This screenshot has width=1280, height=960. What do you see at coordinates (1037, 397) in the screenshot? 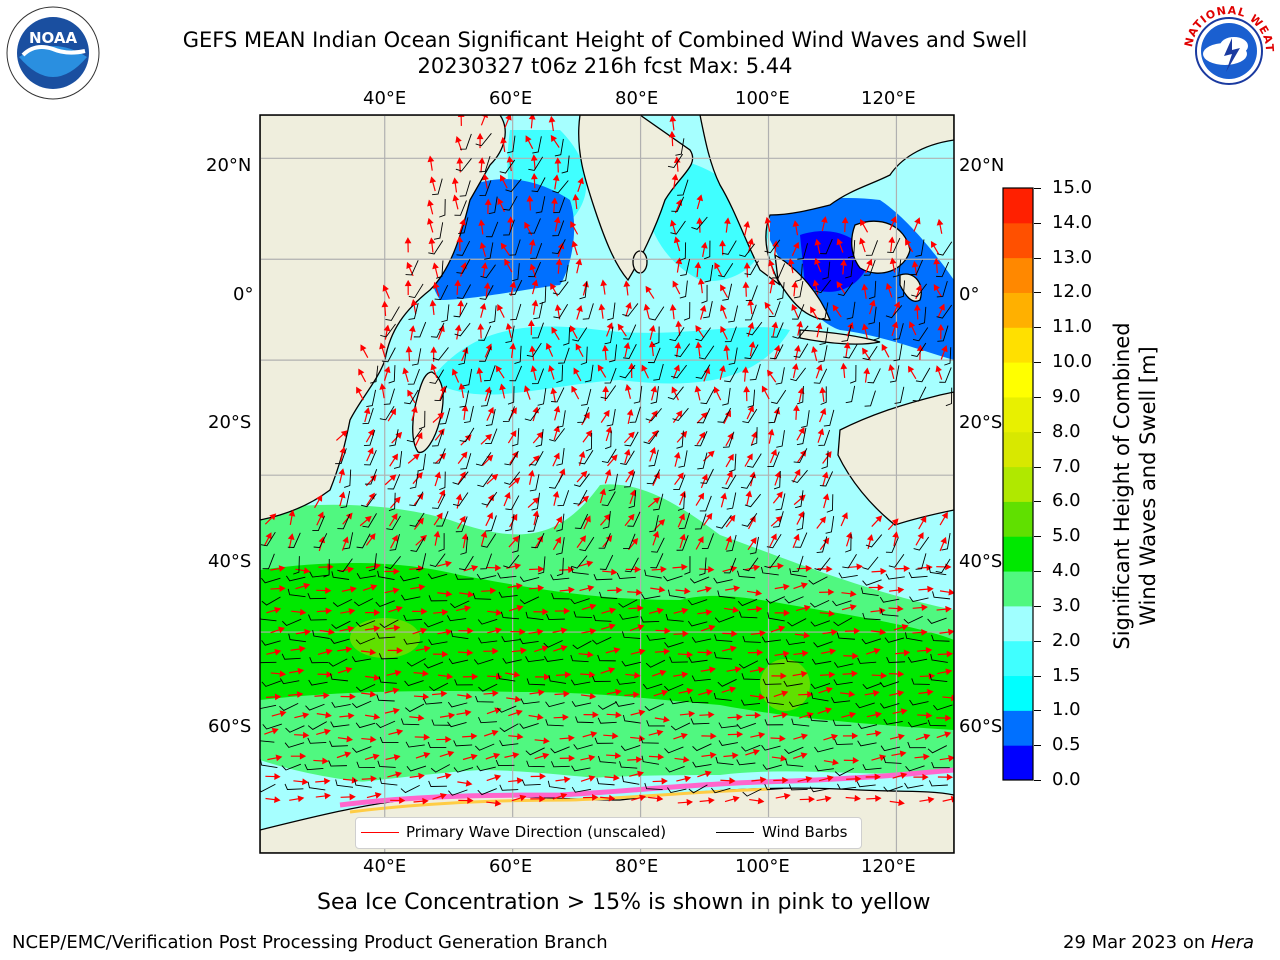
I see `colorbar-tick-mark` at bounding box center [1037, 397].